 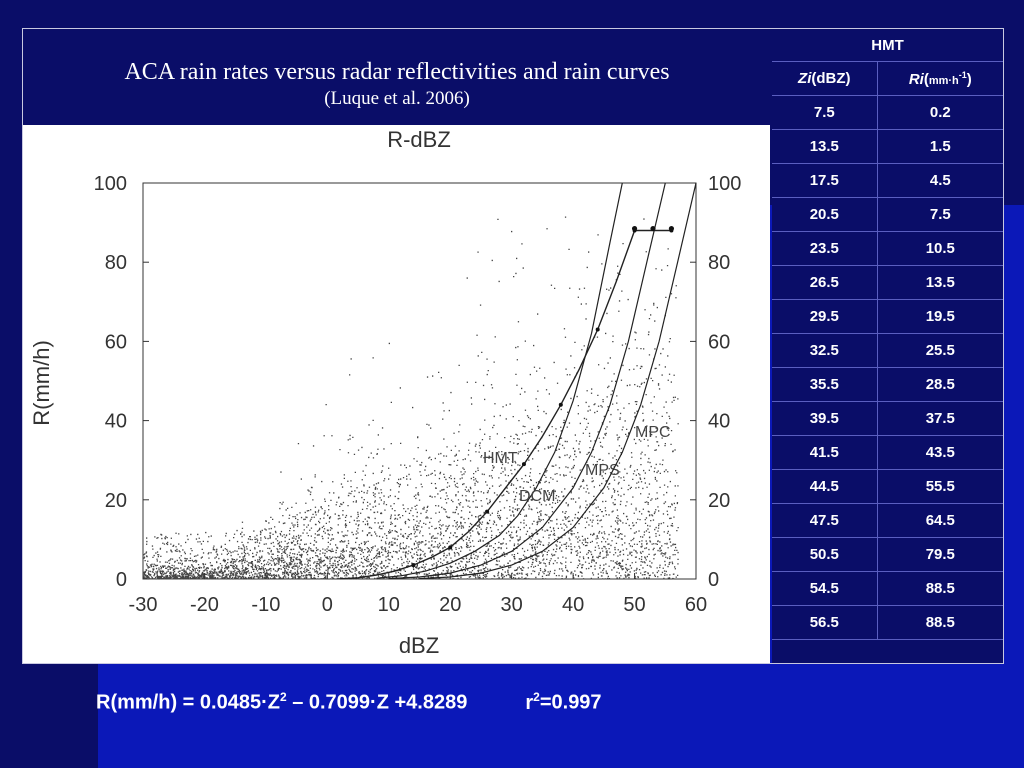 I want to click on table-row: 23.5 10.5, so click(x=887, y=248).